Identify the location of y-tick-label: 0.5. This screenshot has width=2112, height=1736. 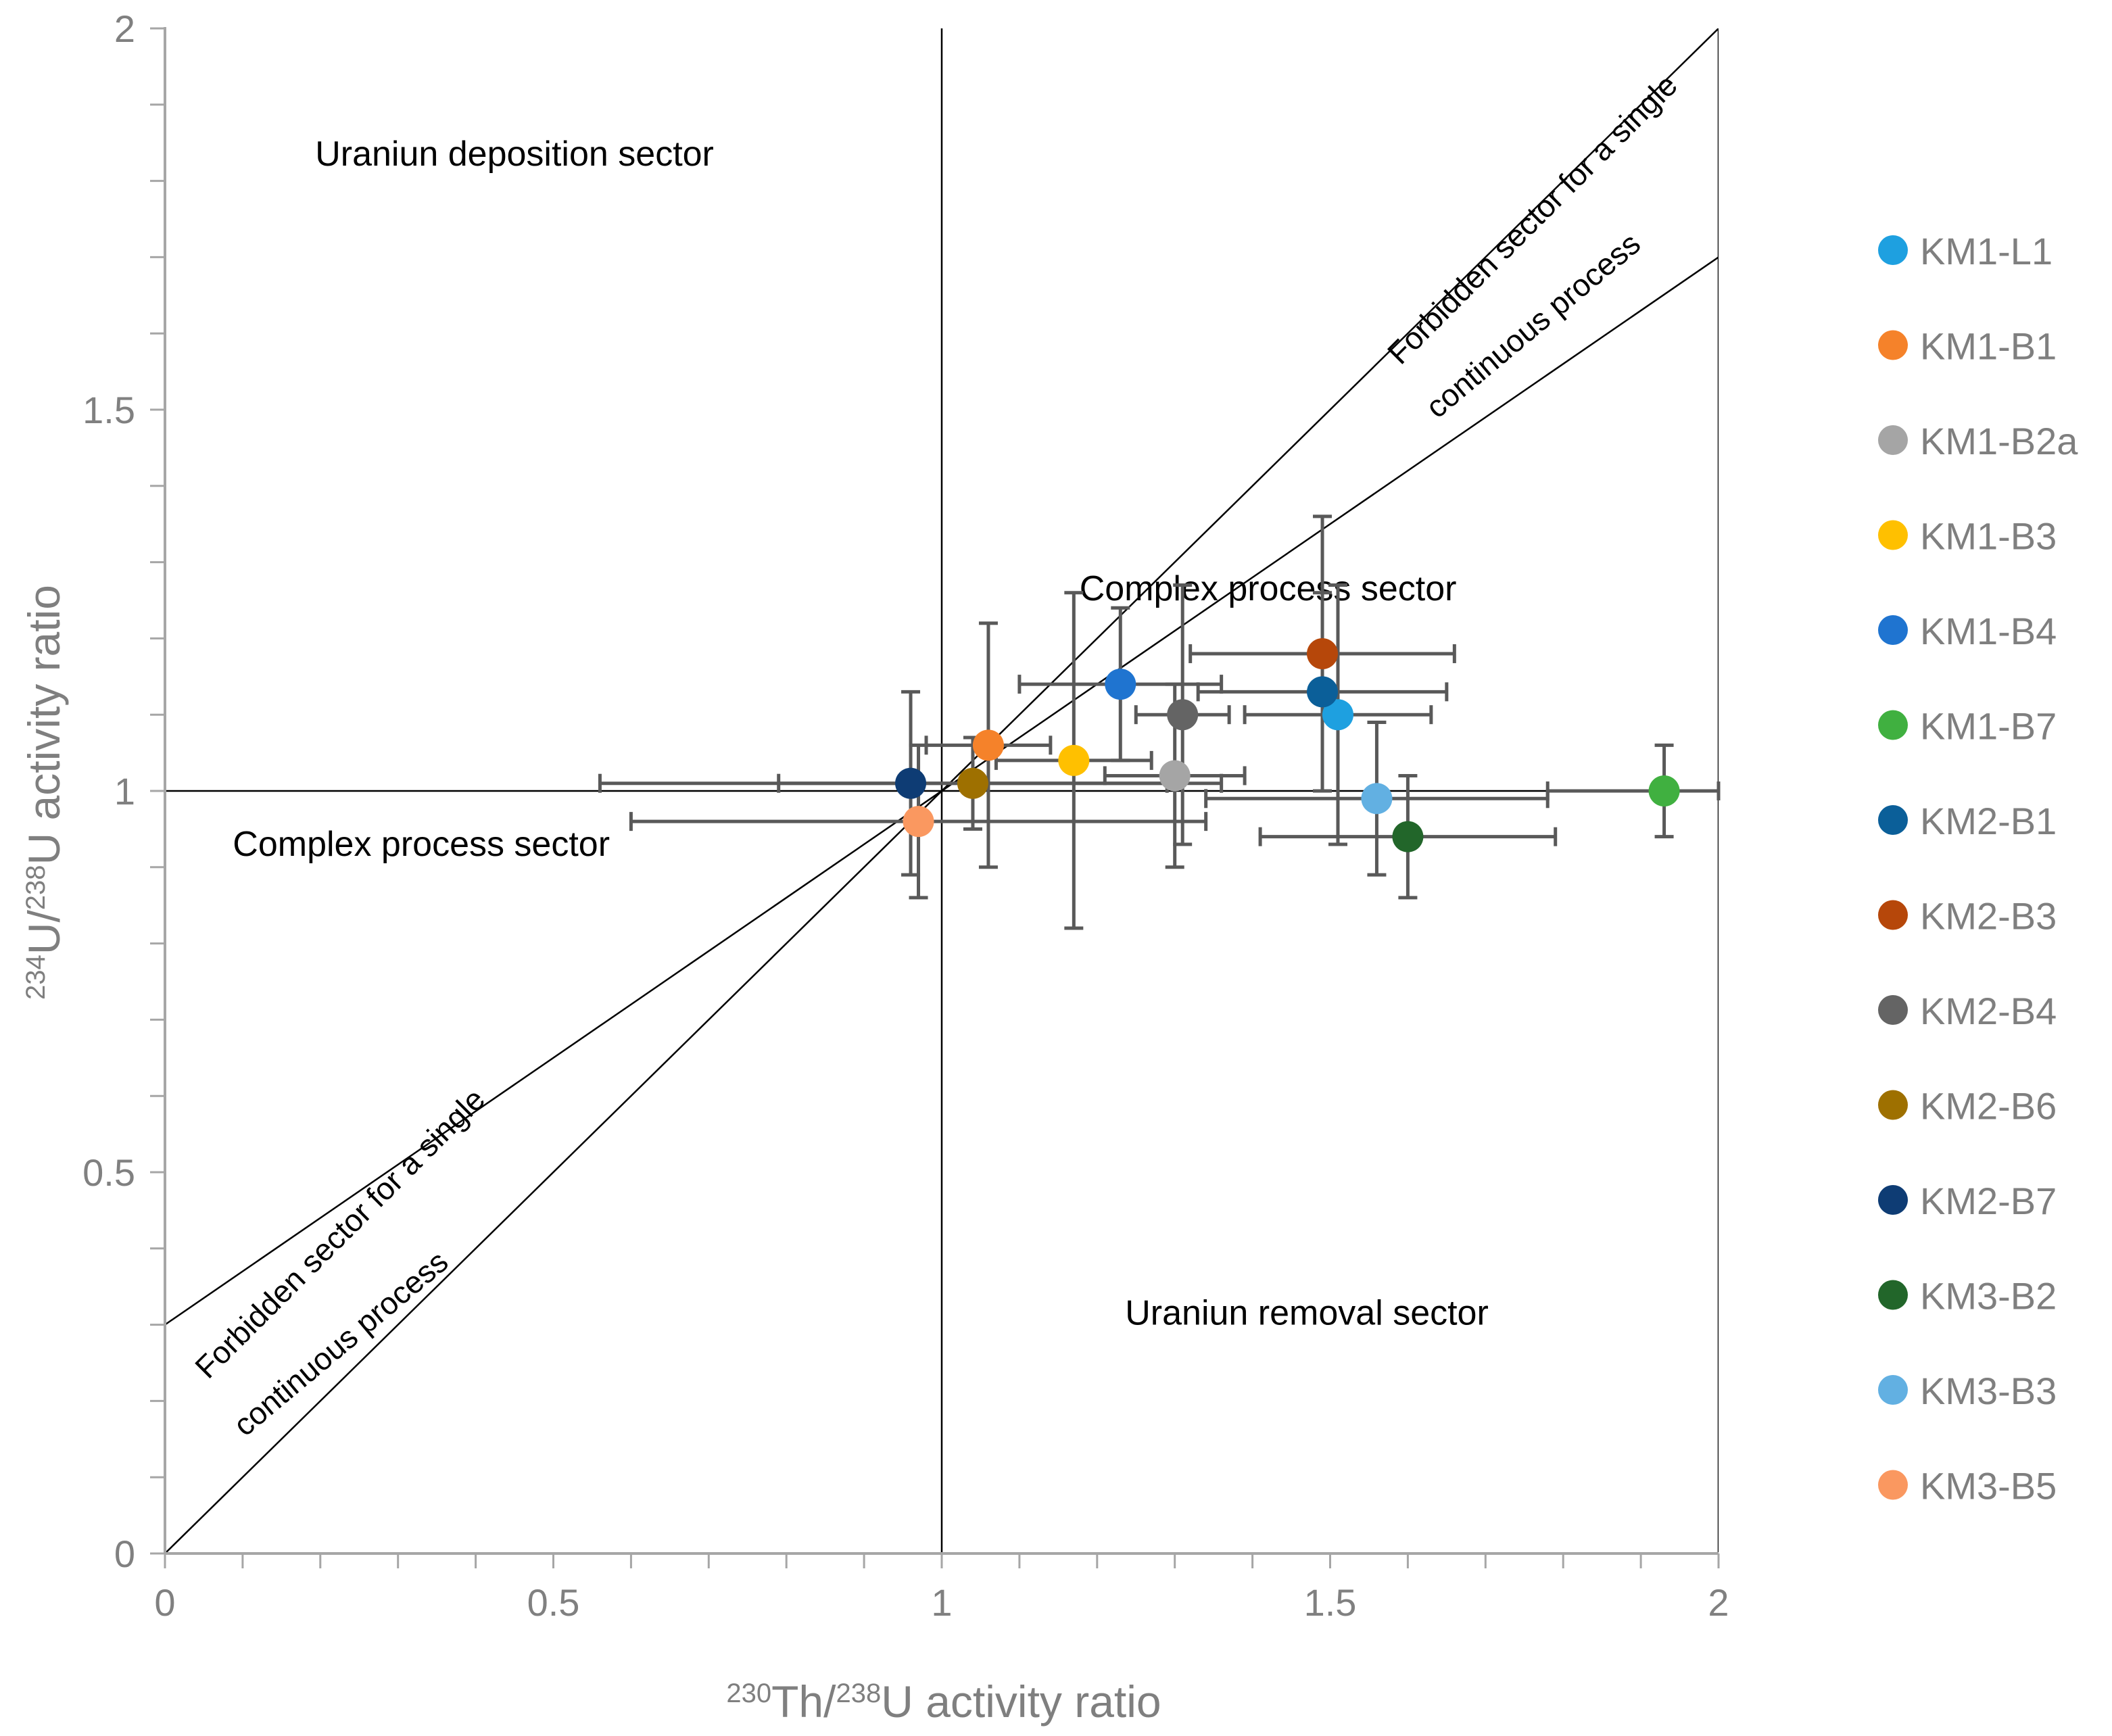
(108, 1172).